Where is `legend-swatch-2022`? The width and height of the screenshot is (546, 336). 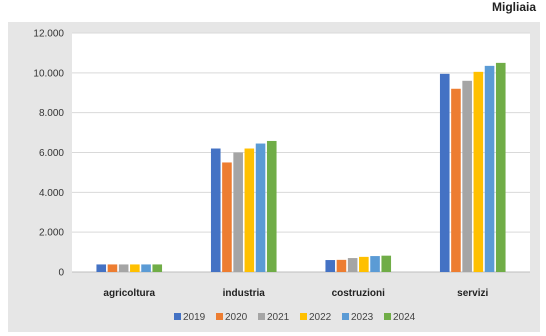
legend-swatch-2022 is located at coordinates (303, 316).